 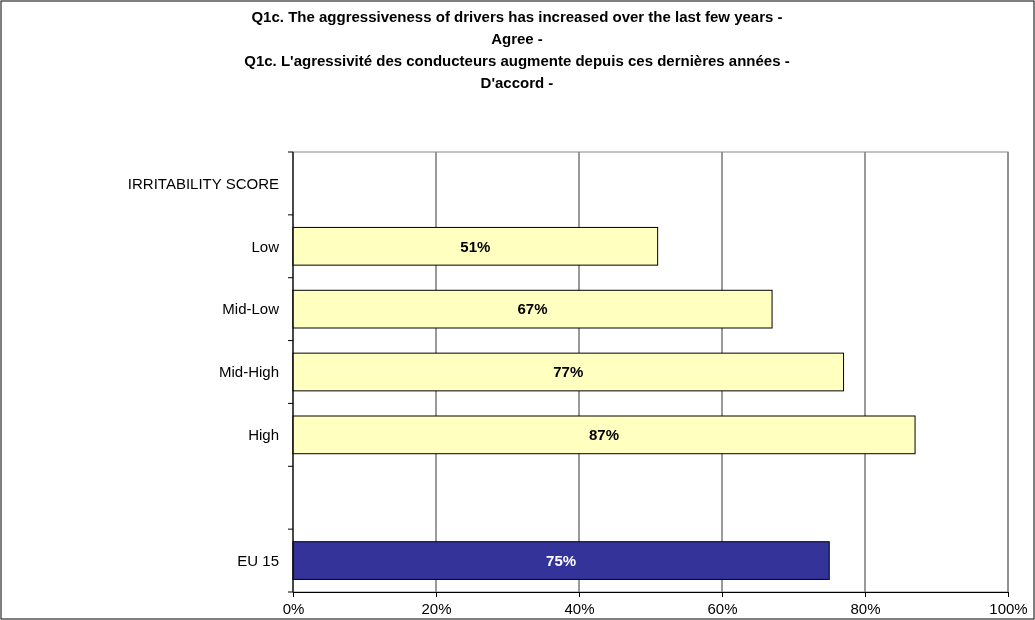 I want to click on data-label: 51%, so click(x=475, y=246).